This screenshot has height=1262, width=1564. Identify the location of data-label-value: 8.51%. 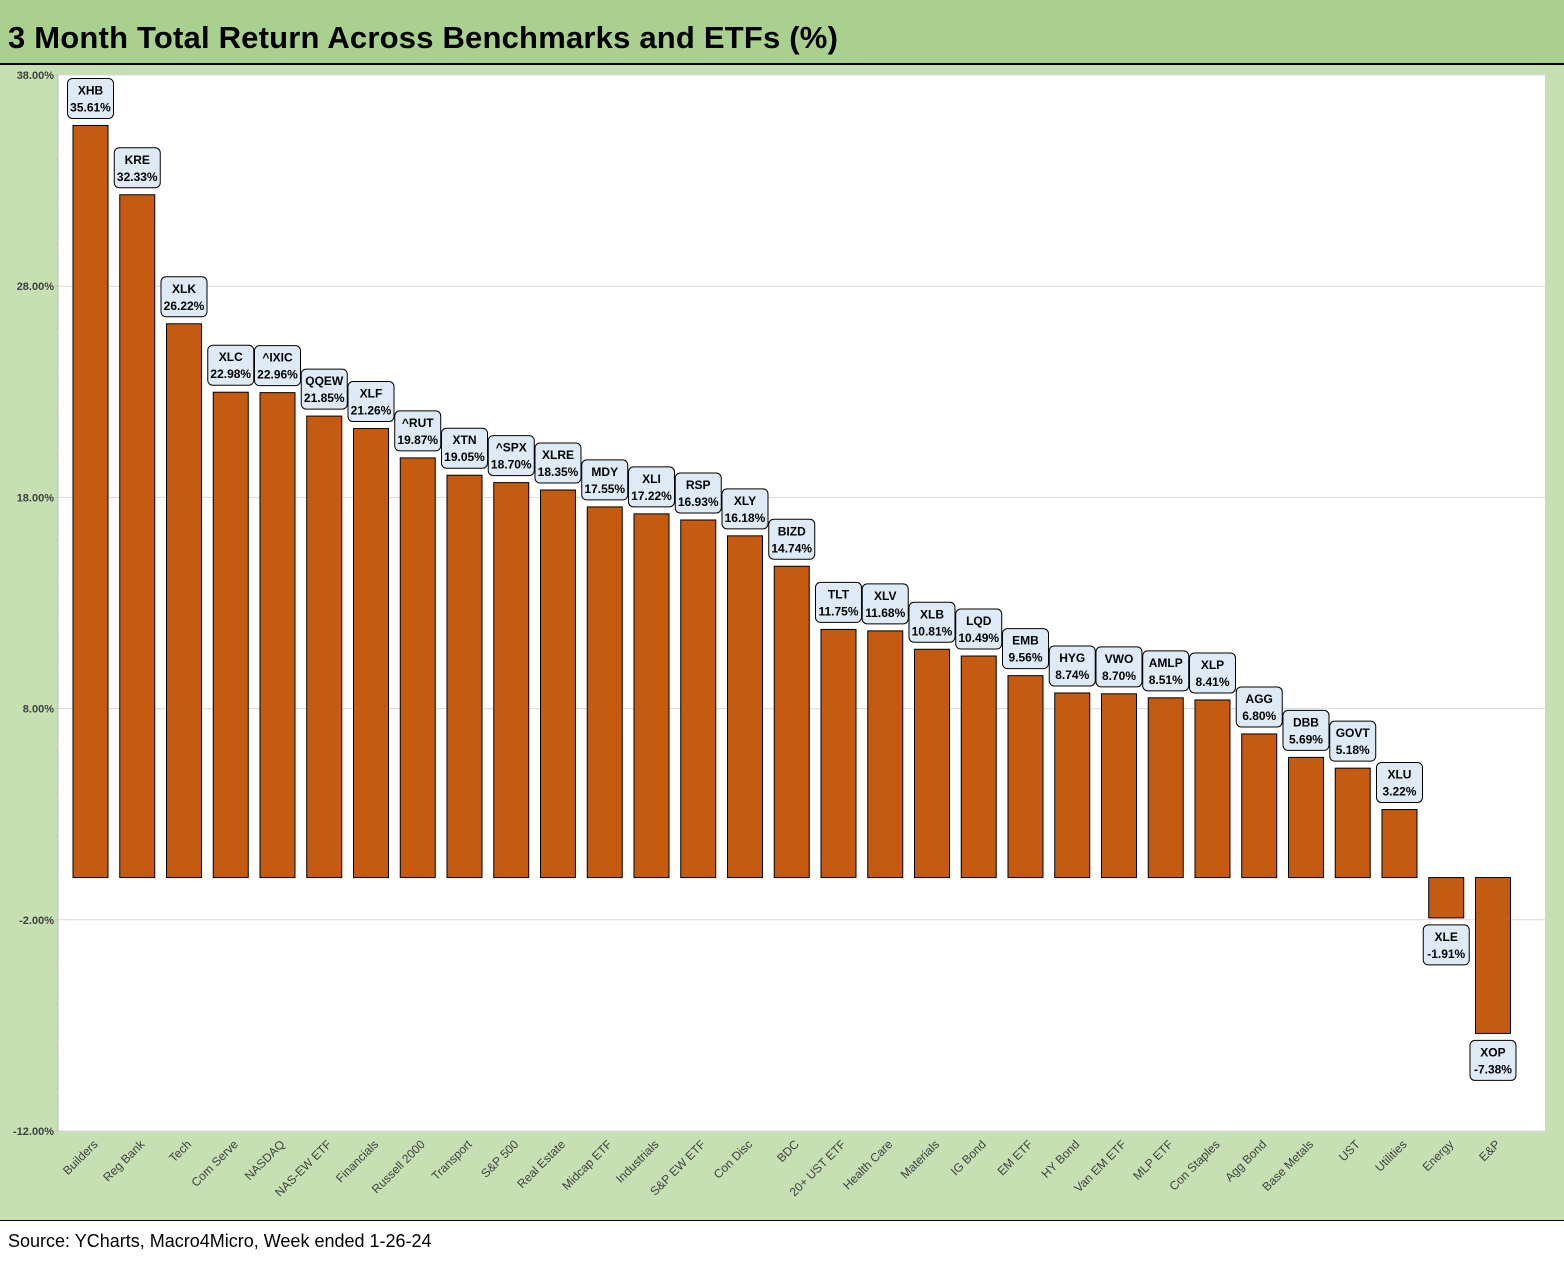
(1166, 680).